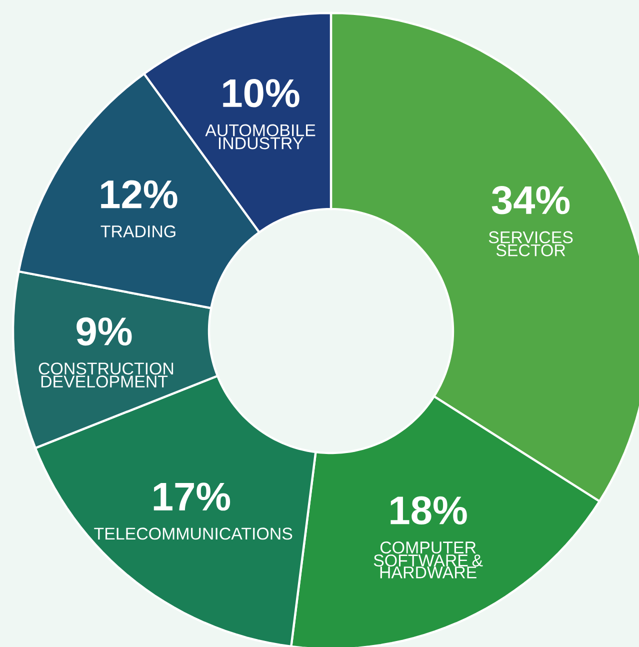 The height and width of the screenshot is (647, 639). Describe the element at coordinates (260, 137) in the screenshot. I see `slice-label: AUTOMOBILE INDUSTRY` at that location.